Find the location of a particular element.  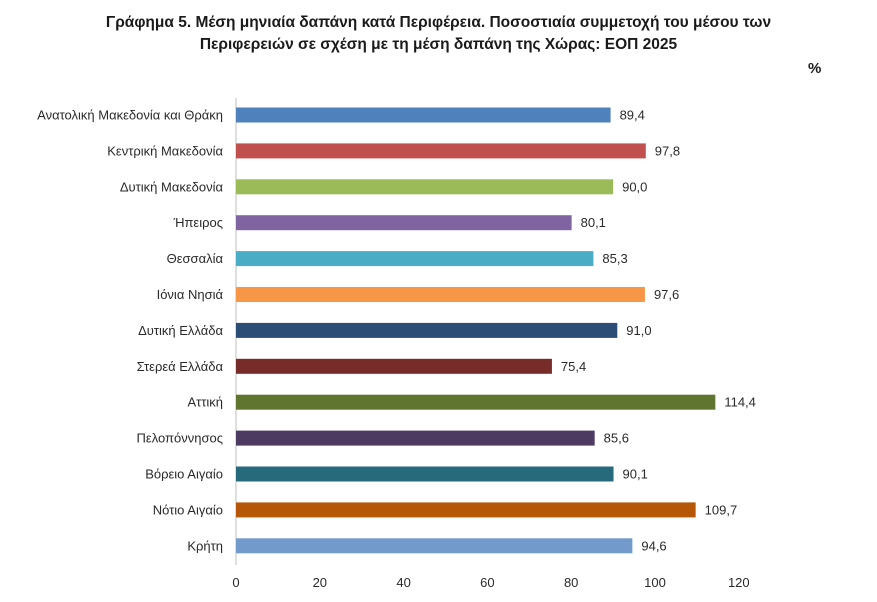

category-label: Ήπειρος is located at coordinates (198, 222).